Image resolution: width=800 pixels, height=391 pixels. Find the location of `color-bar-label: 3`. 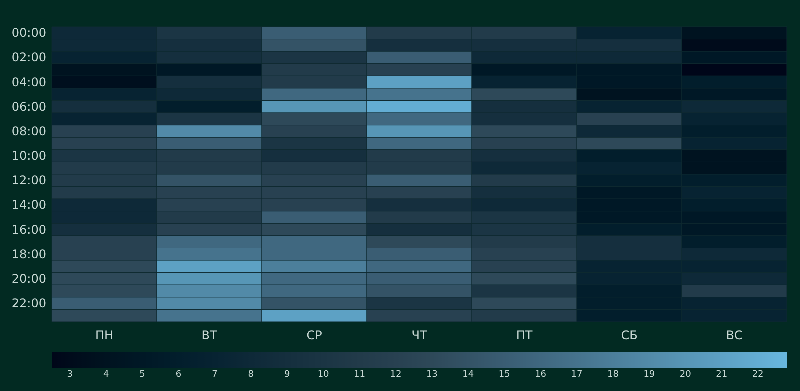

color-bar-label: 3 is located at coordinates (70, 375).